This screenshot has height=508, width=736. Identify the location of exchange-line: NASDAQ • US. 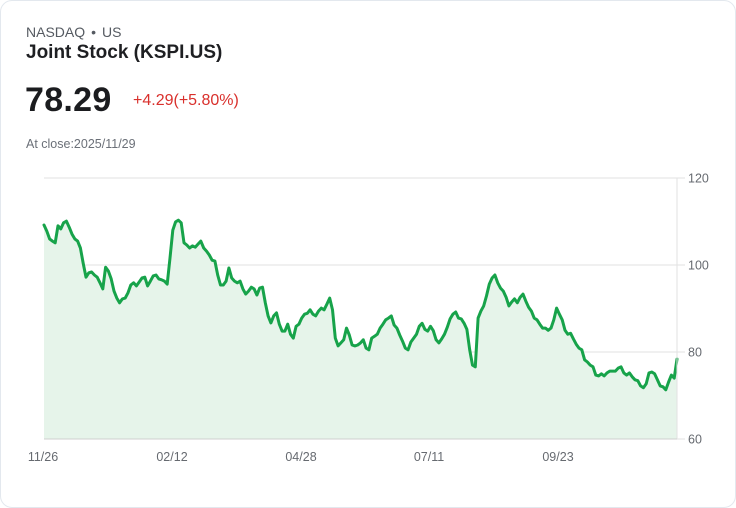
(73, 32).